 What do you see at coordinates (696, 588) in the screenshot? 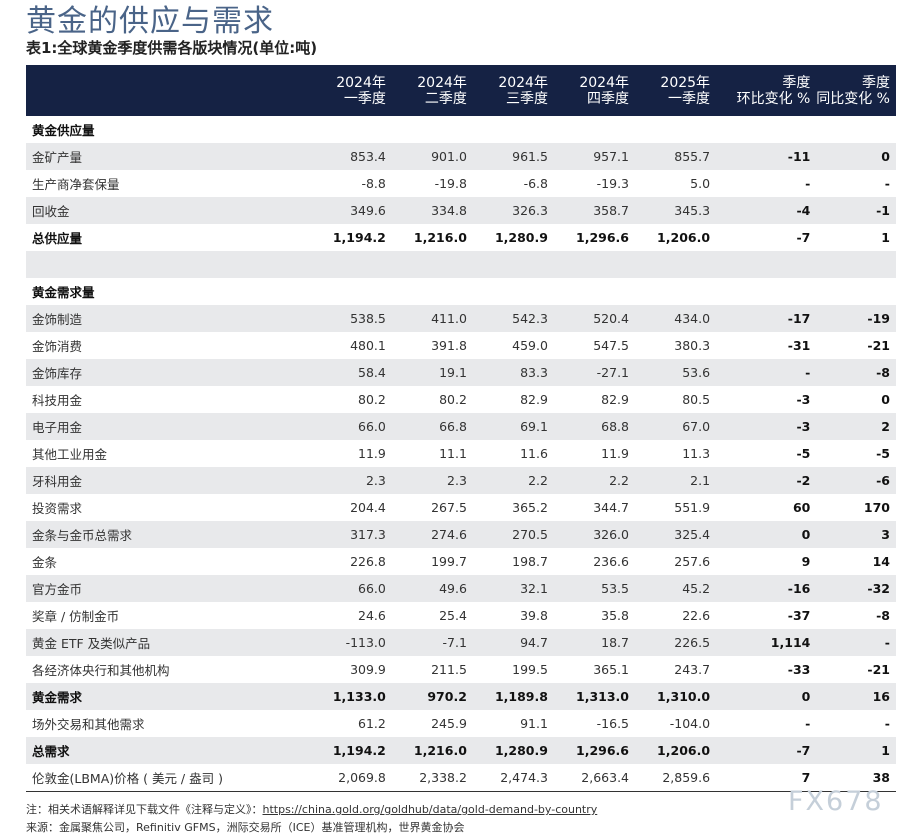
I see `table-cell: 45.2` at bounding box center [696, 588].